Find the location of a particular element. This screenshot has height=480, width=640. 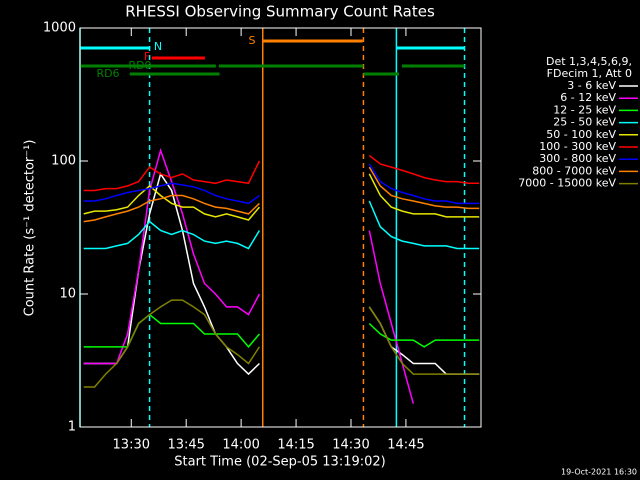

legend-label: 12 - 25 keV is located at coordinates (584, 109).